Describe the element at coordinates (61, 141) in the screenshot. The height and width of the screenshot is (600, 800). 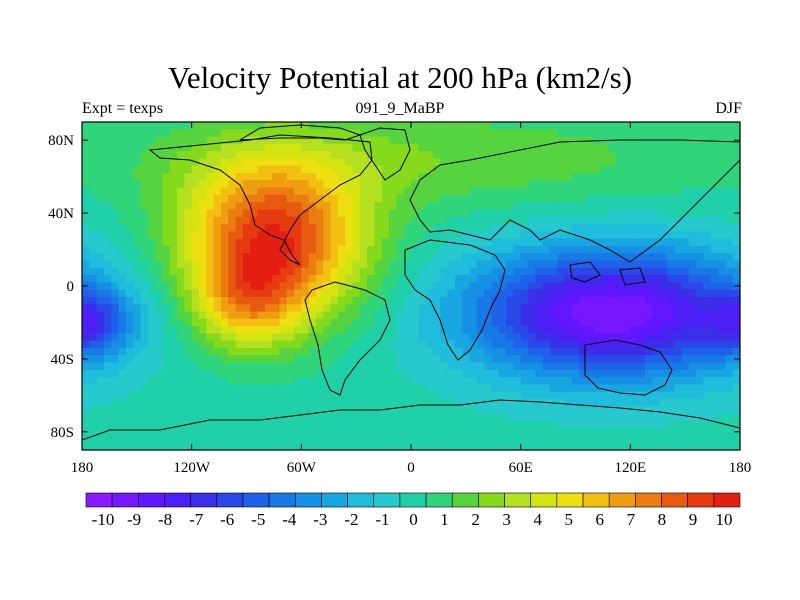
I see `y-tick-label: 80N` at that location.